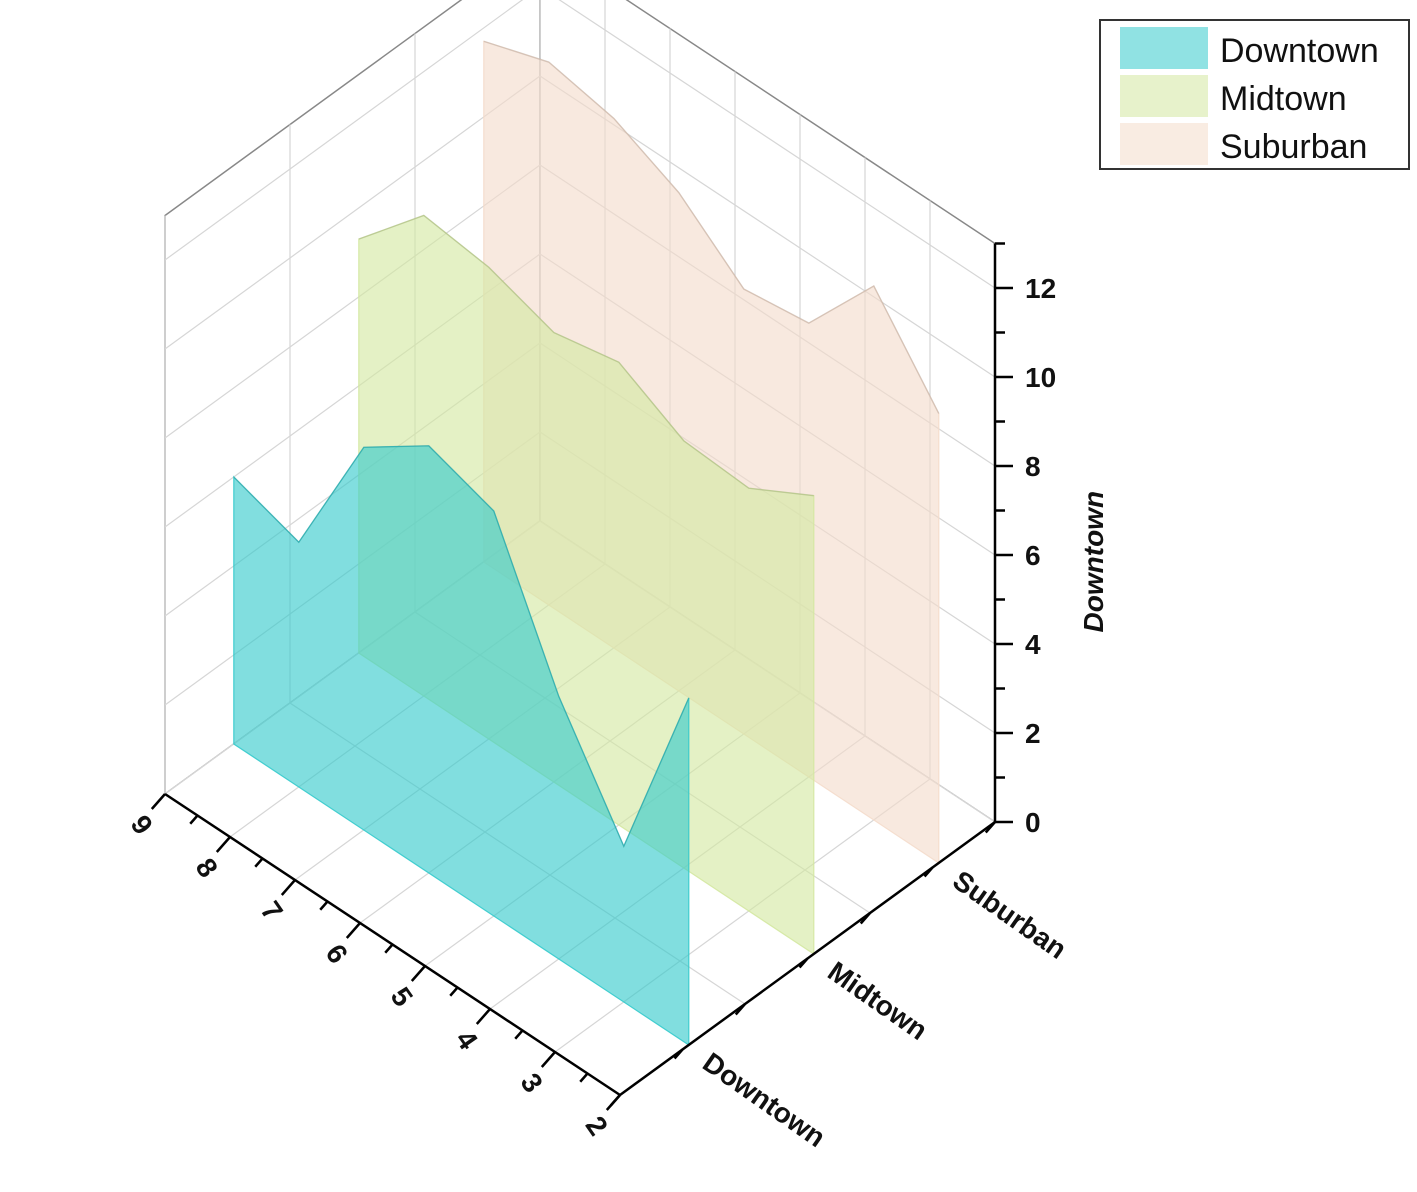  I want to click on y-tick-label: Suburban, so click(1009, 915).